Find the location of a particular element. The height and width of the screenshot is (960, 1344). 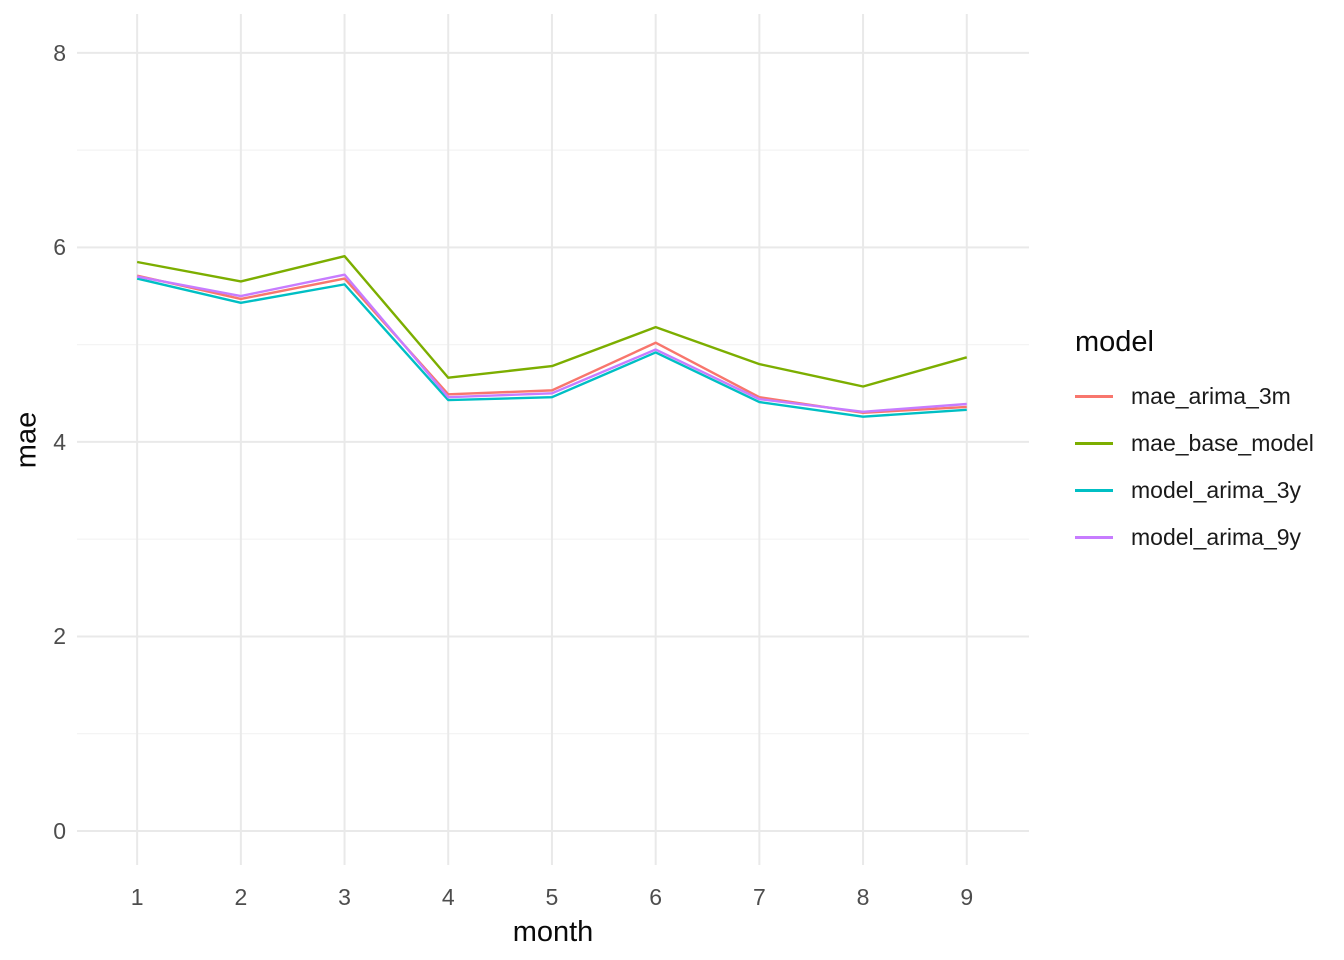

x-tick-label-5: 5 is located at coordinates (552, 897).